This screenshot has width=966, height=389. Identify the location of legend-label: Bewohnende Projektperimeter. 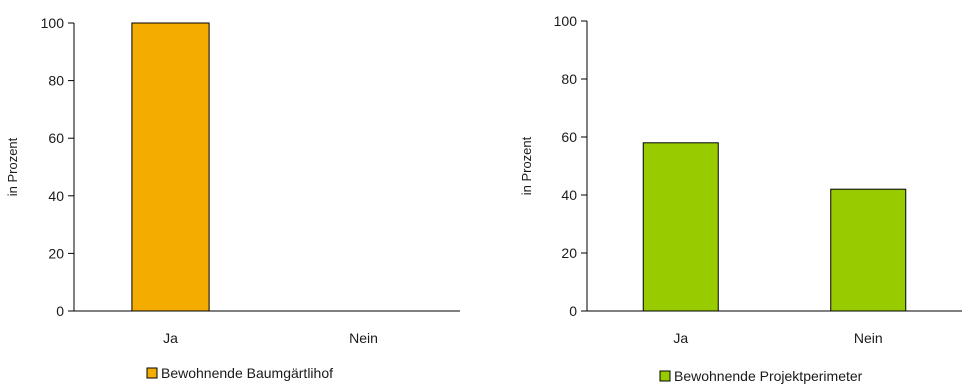
(768, 376).